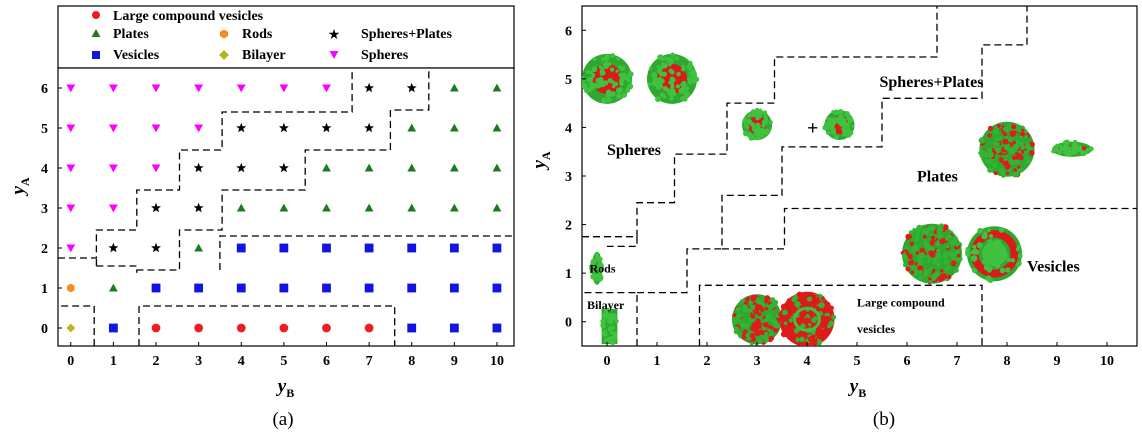 The width and height of the screenshot is (1142, 433). Describe the element at coordinates (1006, 149) in the screenshot. I see `micelle-image-plate` at that location.